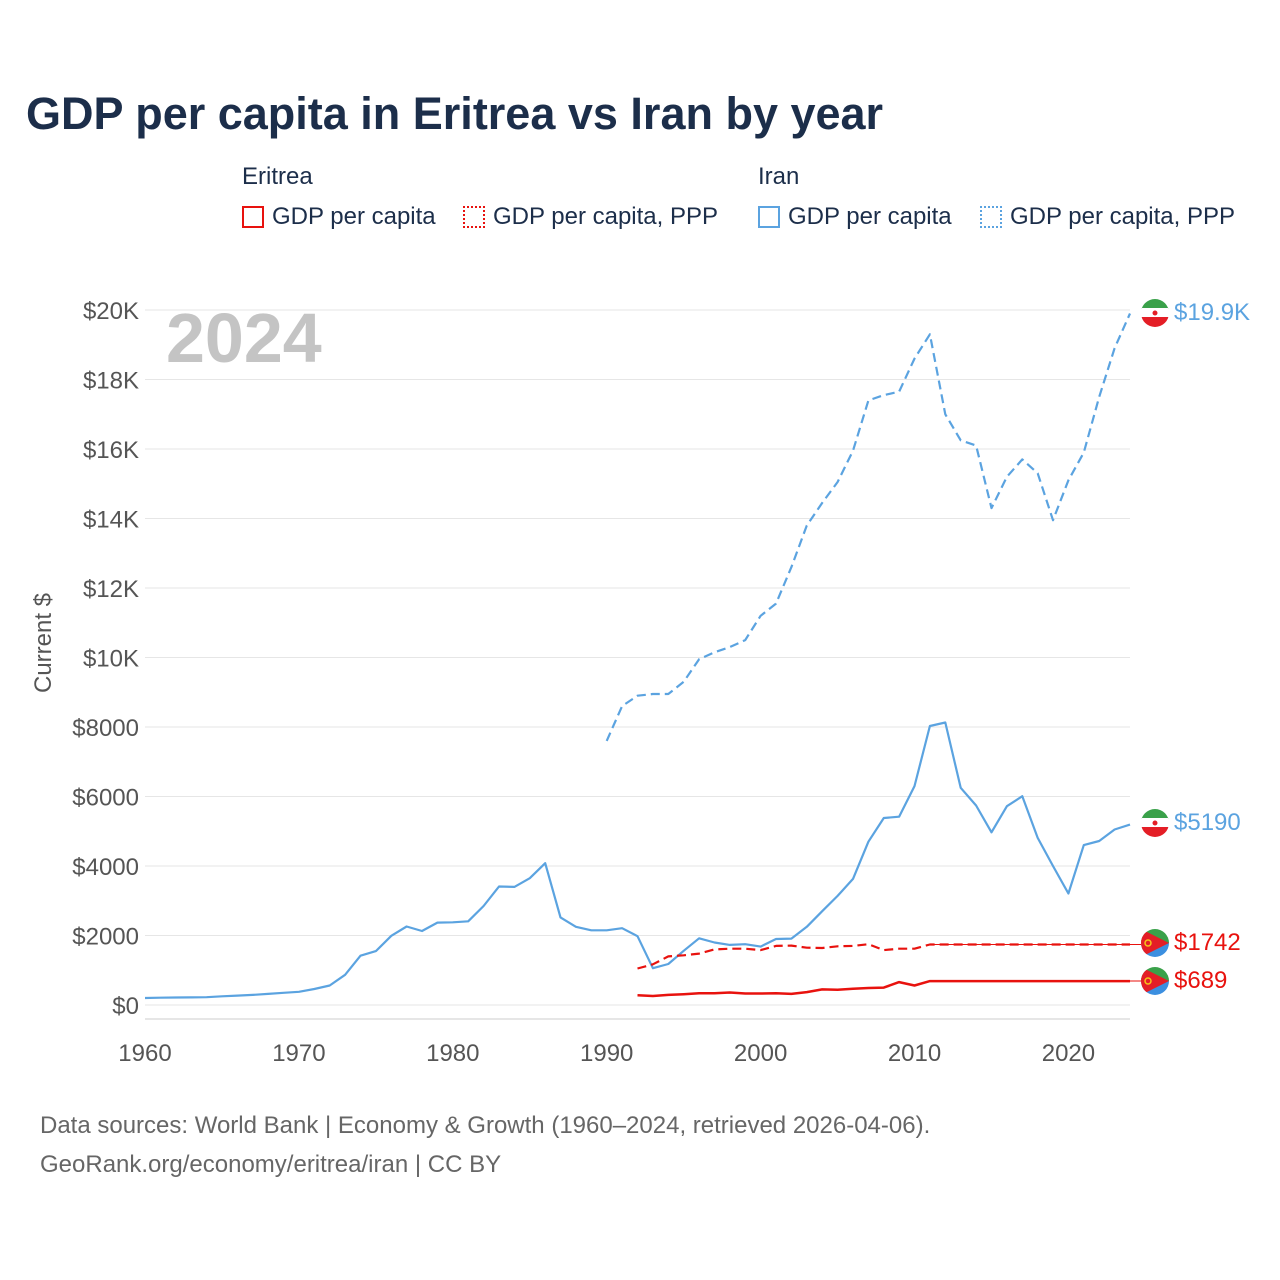 Image resolution: width=1280 pixels, height=1280 pixels. What do you see at coordinates (111, 659) in the screenshot?
I see `y-tick-label: $10K` at bounding box center [111, 659].